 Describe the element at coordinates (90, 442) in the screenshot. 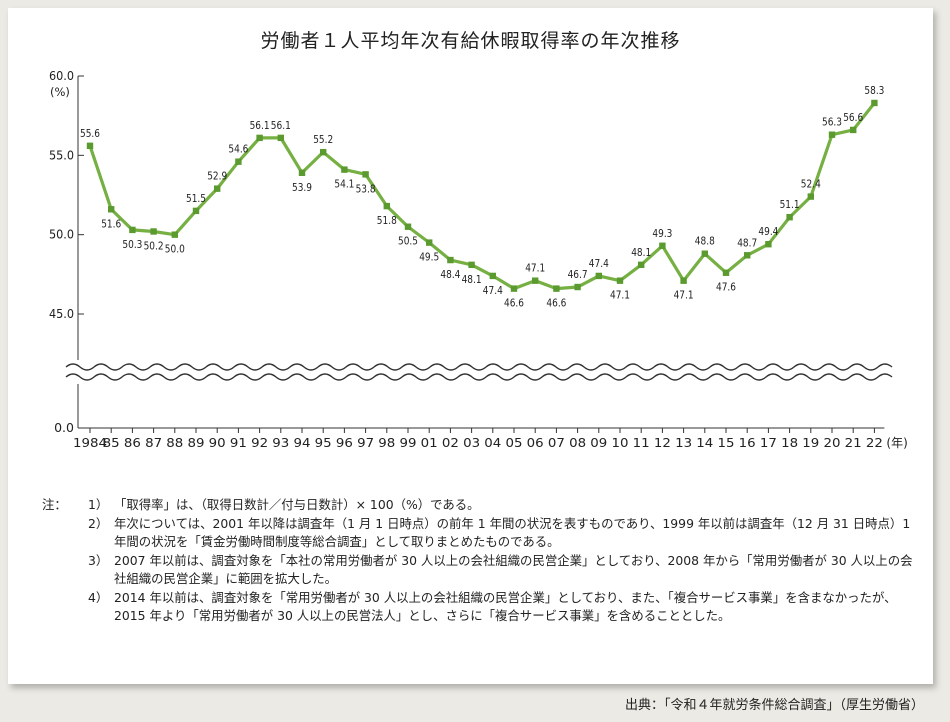

I see `x-tick-label: 1984` at that location.